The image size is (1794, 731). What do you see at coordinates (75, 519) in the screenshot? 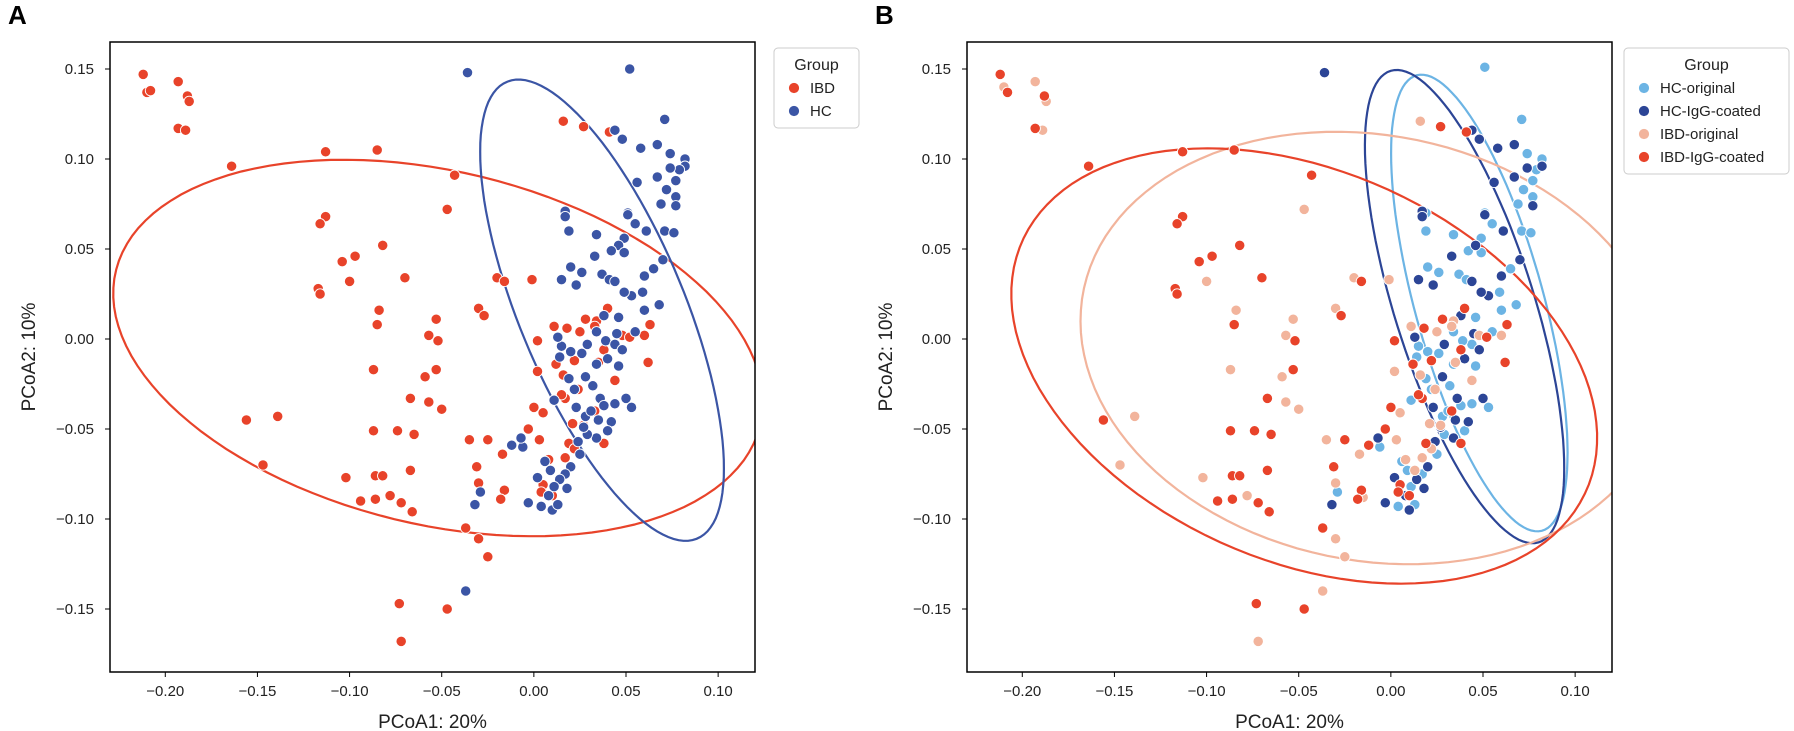
I see `panel-a-y-tick-label: −0.10` at bounding box center [75, 519].